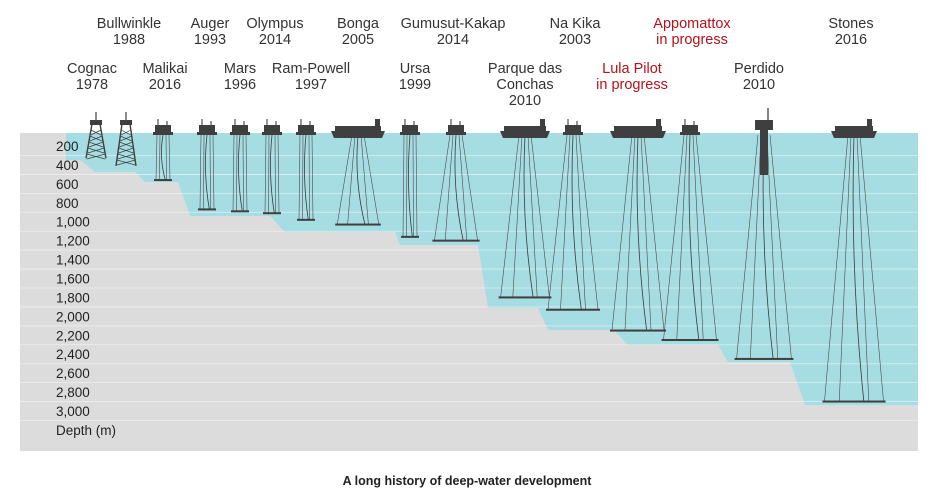 This screenshot has width=934, height=495. What do you see at coordinates (126, 139) in the screenshot?
I see `platform-bullwinkle` at bounding box center [126, 139].